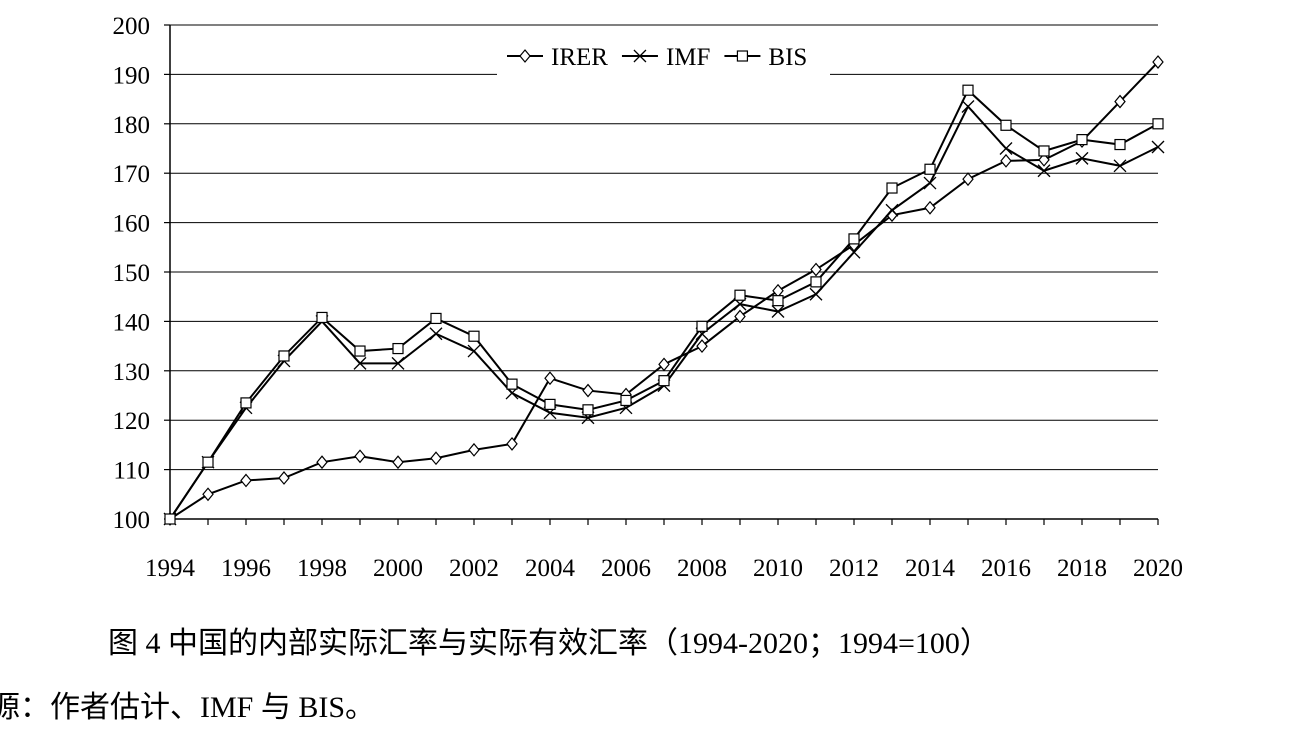 The image size is (1312, 735). What do you see at coordinates (778, 568) in the screenshot?
I see `x-tick-label: 2010` at bounding box center [778, 568].